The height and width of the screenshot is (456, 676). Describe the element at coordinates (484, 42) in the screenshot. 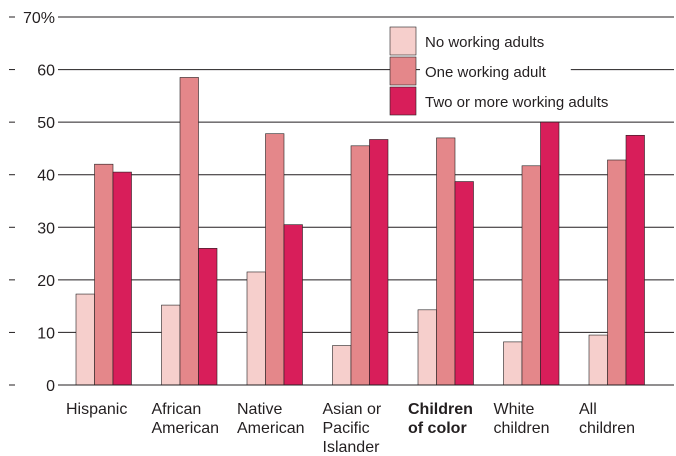

I see `legend-label: No working adults` at that location.